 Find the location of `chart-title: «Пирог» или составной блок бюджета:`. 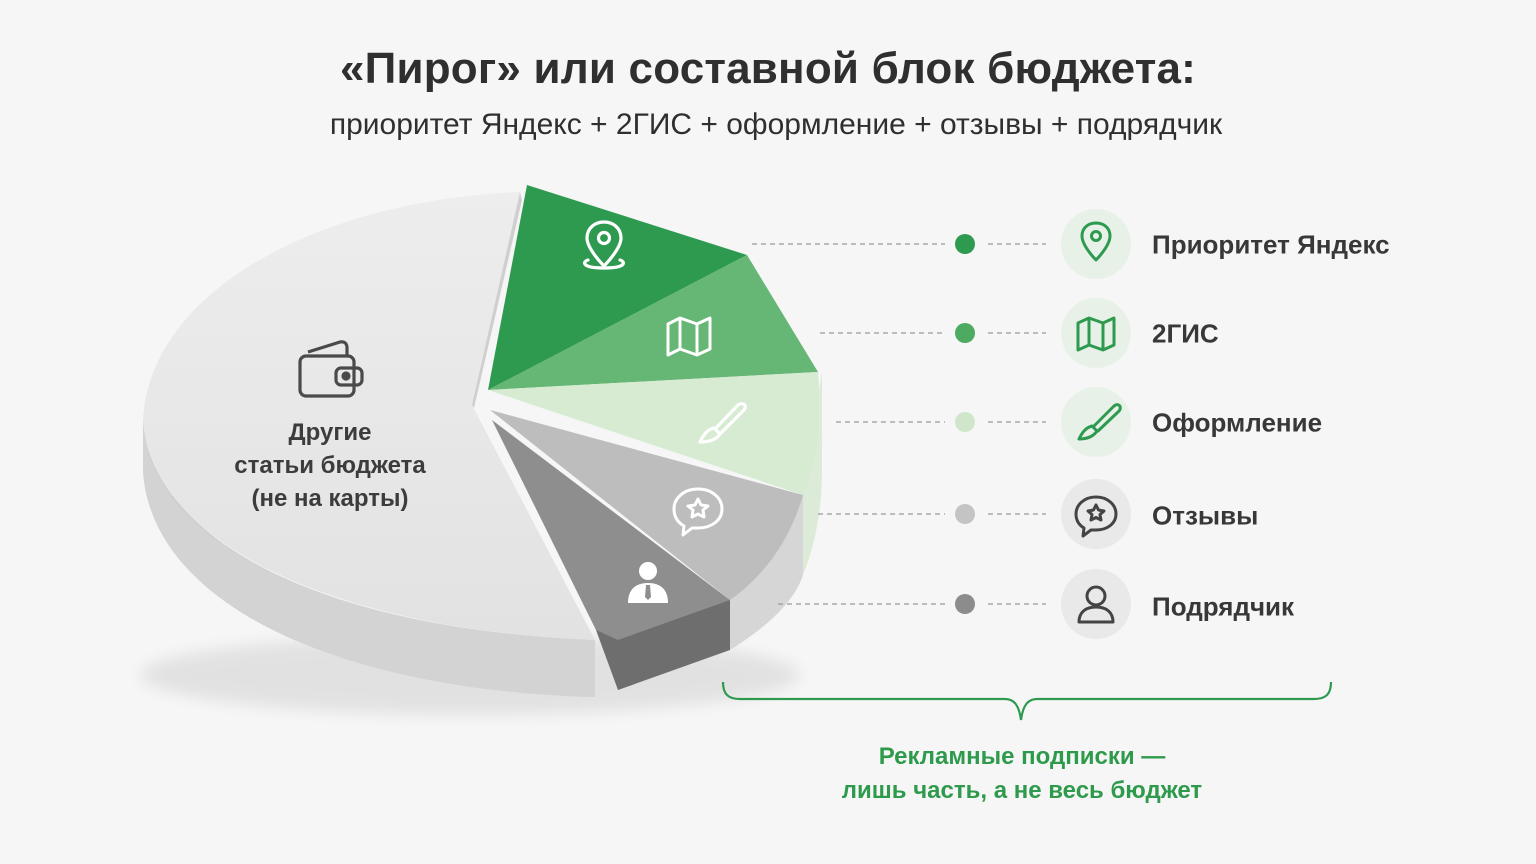

chart-title: «Пирог» или составной блок бюджета: is located at coordinates (768, 68).